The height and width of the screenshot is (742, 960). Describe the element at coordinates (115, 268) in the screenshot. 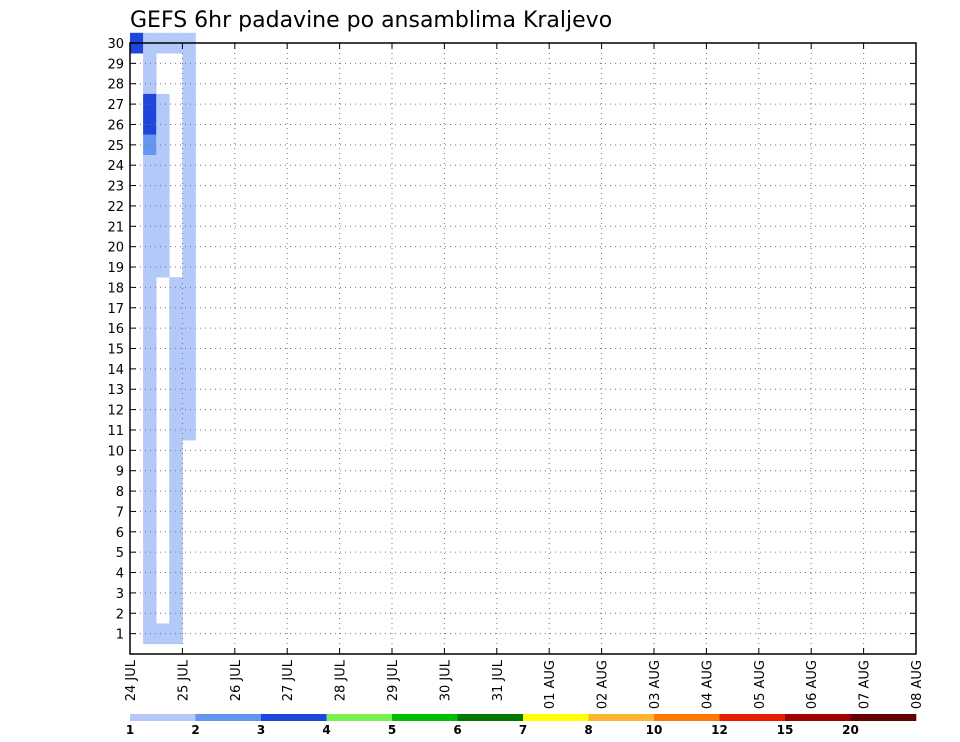

I see `y-tick-label: 19` at that location.